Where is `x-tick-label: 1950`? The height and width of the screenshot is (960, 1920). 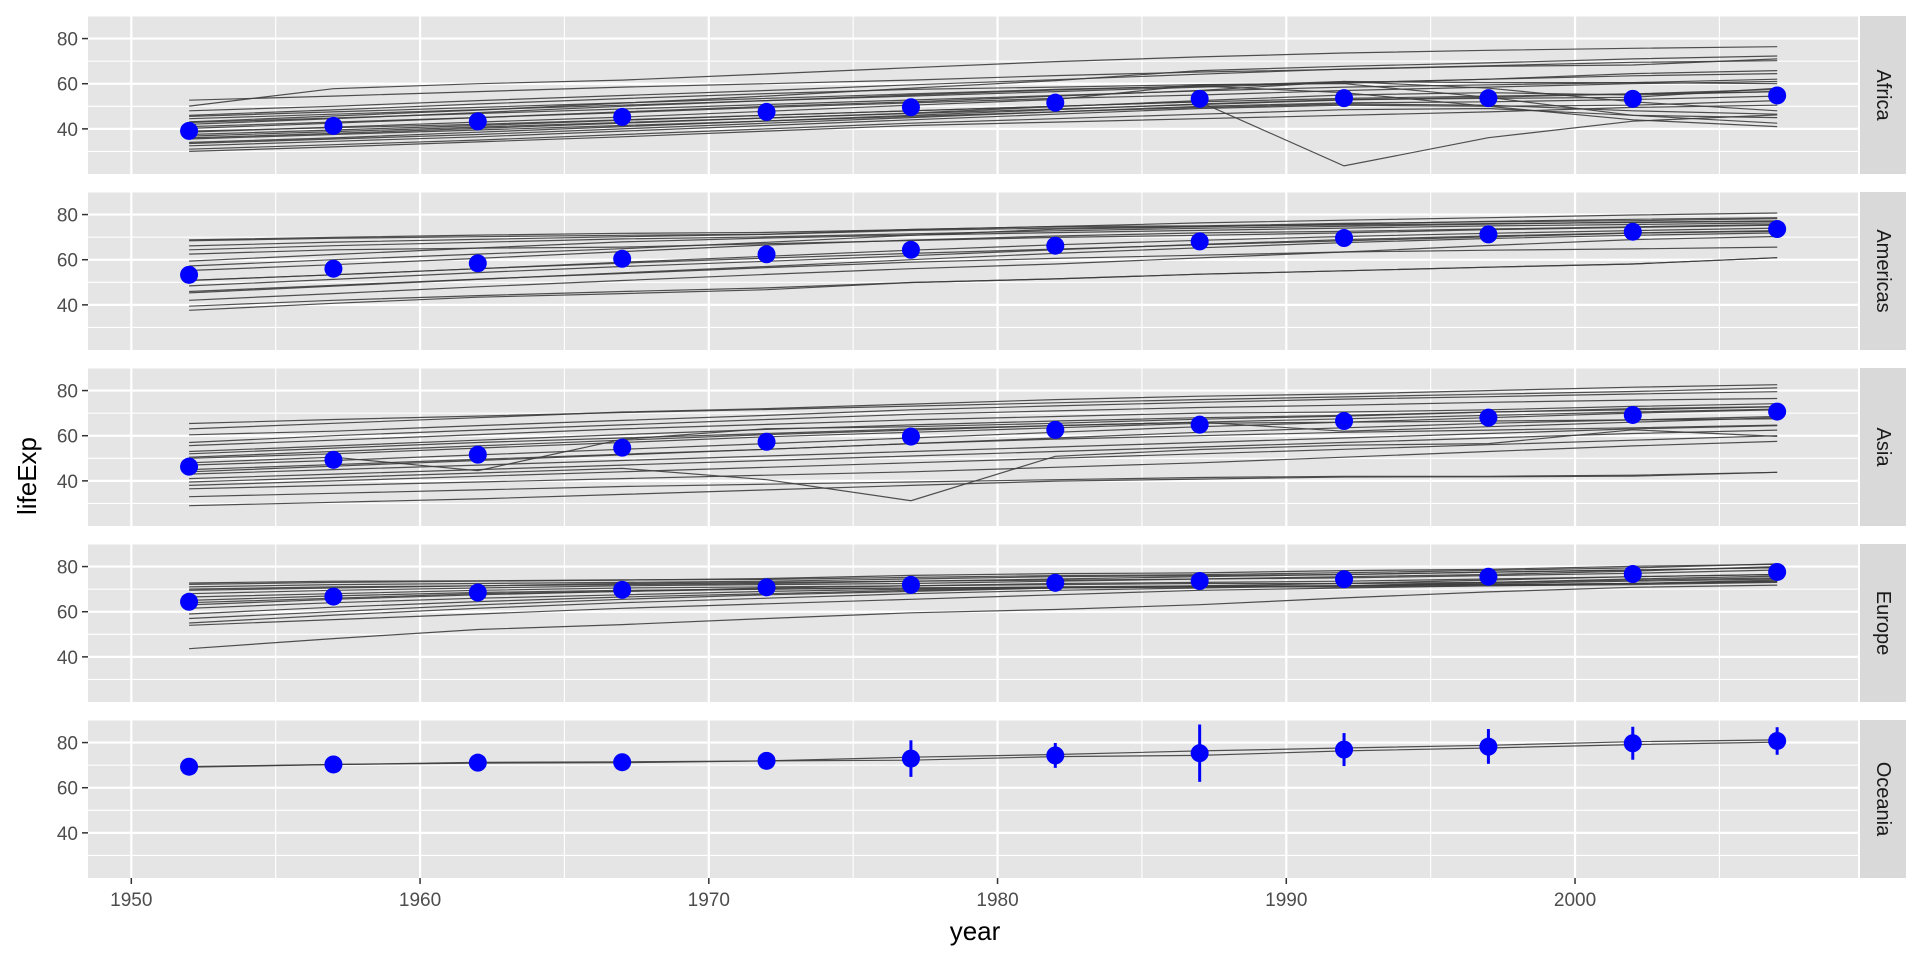 x-tick-label: 1950 is located at coordinates (131, 900).